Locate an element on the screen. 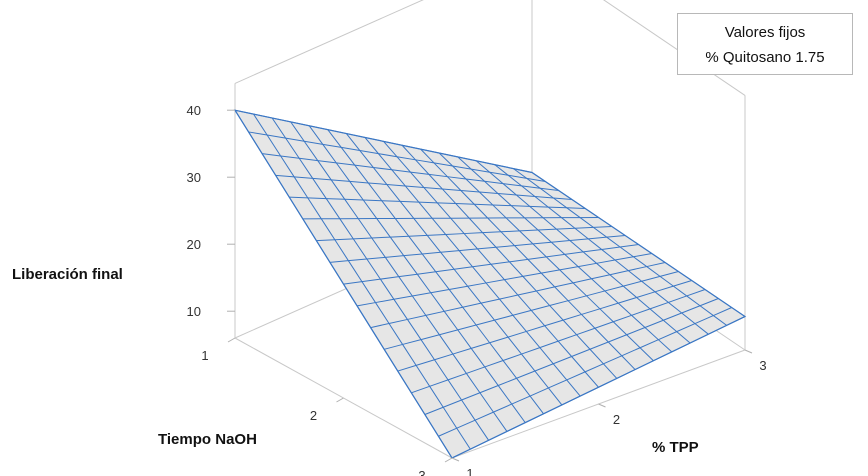  fixed-values-title: Valores fijos is located at coordinates (765, 32).